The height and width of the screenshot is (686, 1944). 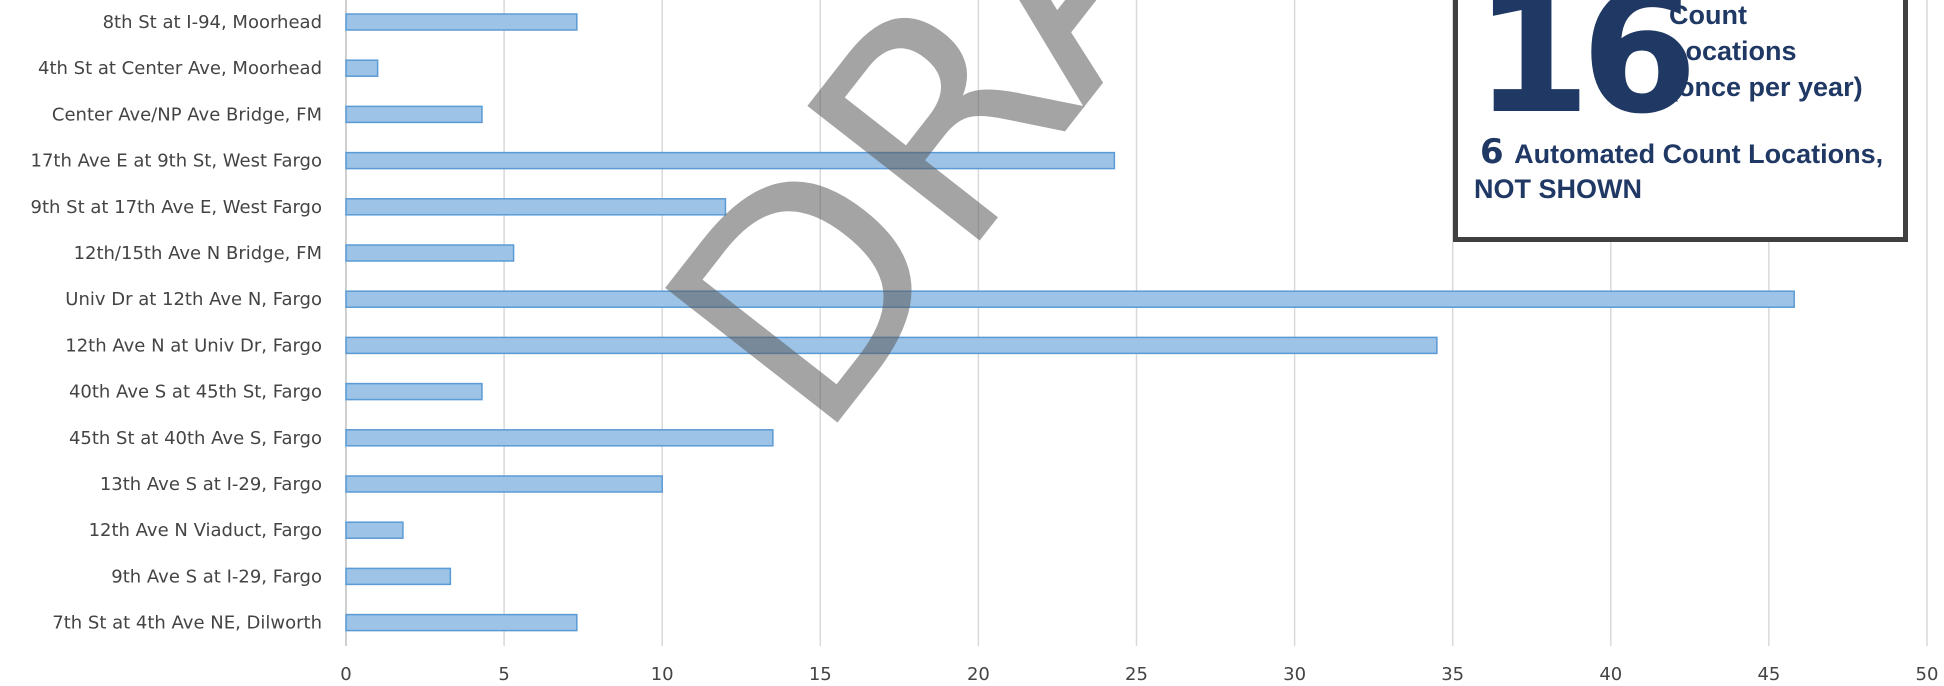 I want to click on x-tick-label: 25, so click(x=1136, y=674).